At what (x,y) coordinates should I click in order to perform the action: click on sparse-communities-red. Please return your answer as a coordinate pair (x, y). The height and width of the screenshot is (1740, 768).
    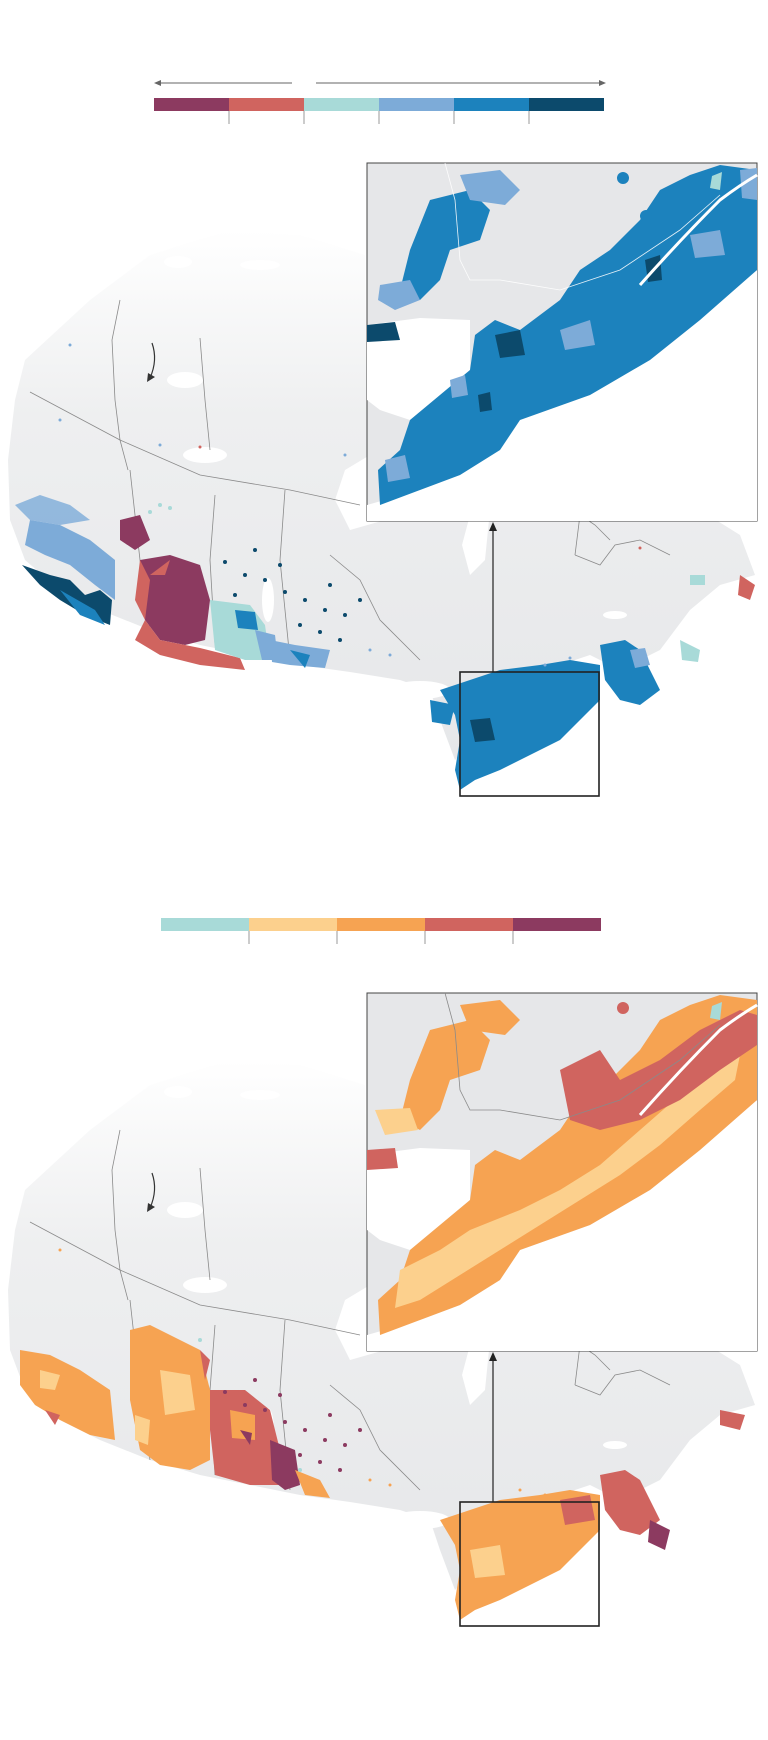
    Looking at the image, I should click on (420, 497).